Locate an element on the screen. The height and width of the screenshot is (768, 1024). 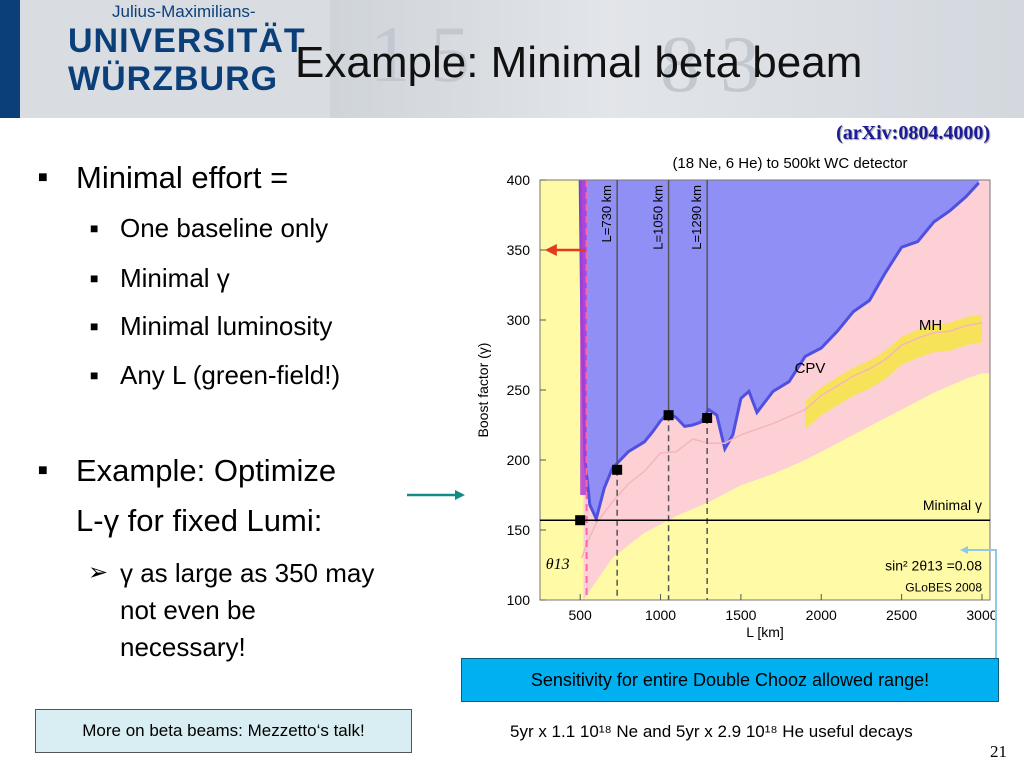
x-tick-label: 2500 is located at coordinates (901, 615).